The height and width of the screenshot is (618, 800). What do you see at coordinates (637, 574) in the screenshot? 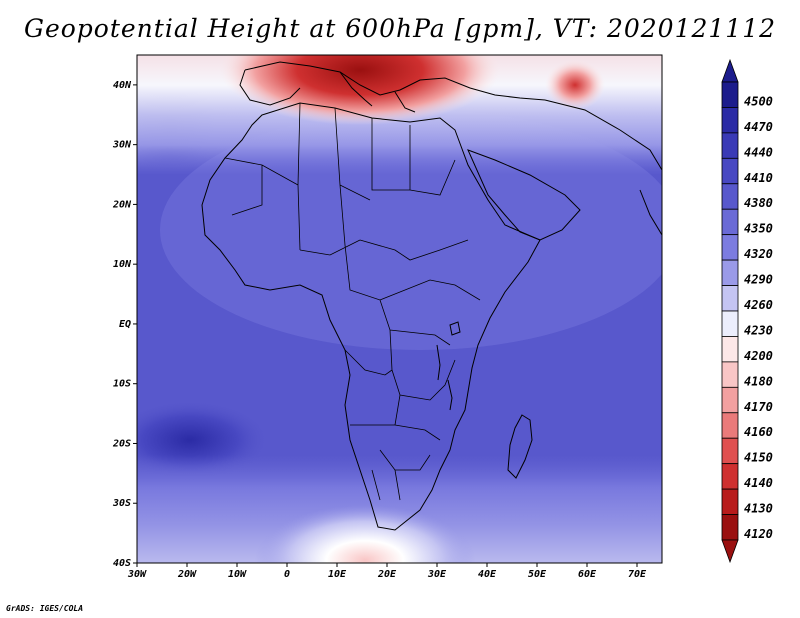
I see `lon-tick-label: 70E` at bounding box center [637, 574].